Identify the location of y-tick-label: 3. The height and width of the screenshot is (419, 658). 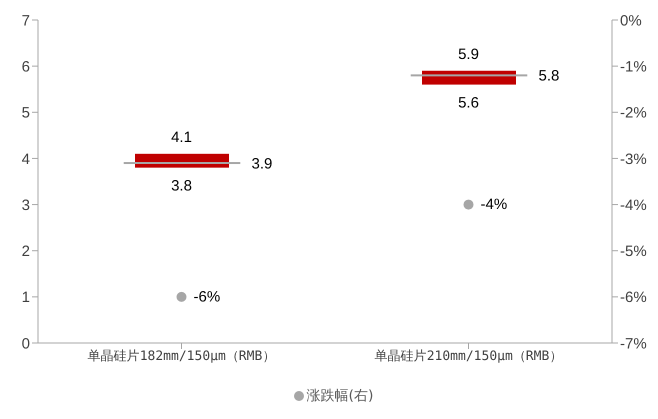
(26, 205).